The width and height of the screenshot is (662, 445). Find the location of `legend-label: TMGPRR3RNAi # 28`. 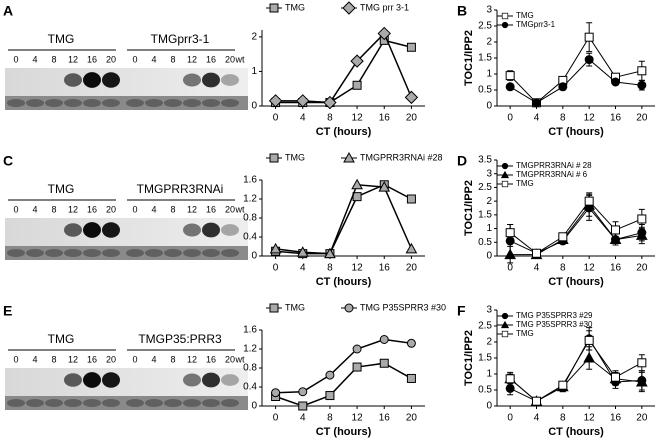

legend-label: TMGPRR3RNAi # 28 is located at coordinates (554, 165).